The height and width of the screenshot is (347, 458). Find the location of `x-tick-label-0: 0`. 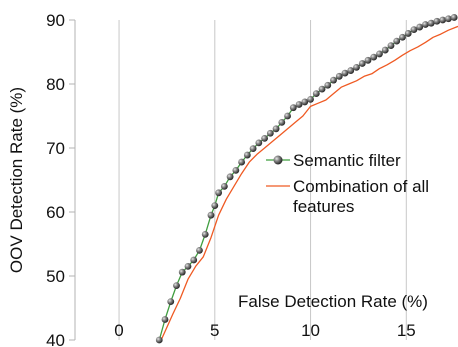

x-tick-label-0: 0 is located at coordinates (118, 330).